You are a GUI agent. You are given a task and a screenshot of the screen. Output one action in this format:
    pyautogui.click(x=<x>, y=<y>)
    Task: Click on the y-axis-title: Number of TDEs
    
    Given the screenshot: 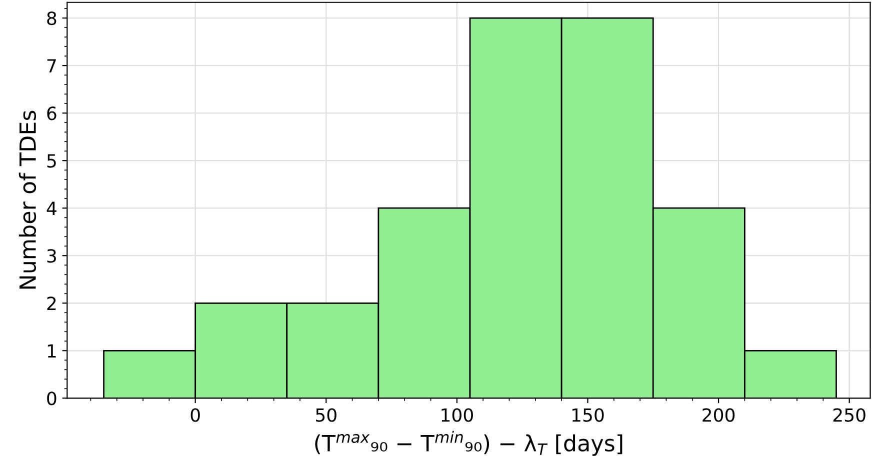 What is the action you would take?
    pyautogui.click(x=27, y=199)
    